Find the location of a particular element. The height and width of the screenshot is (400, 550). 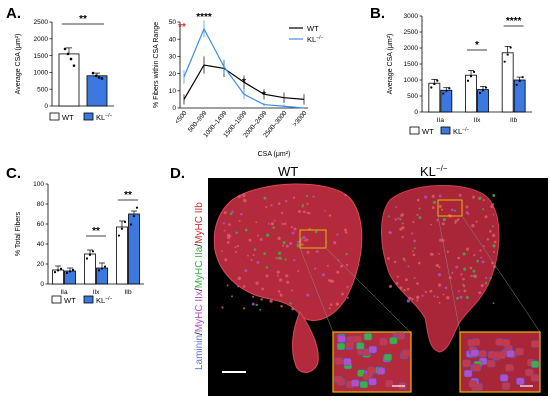

b-y-tick-label: 1500 is located at coordinates (411, 64).